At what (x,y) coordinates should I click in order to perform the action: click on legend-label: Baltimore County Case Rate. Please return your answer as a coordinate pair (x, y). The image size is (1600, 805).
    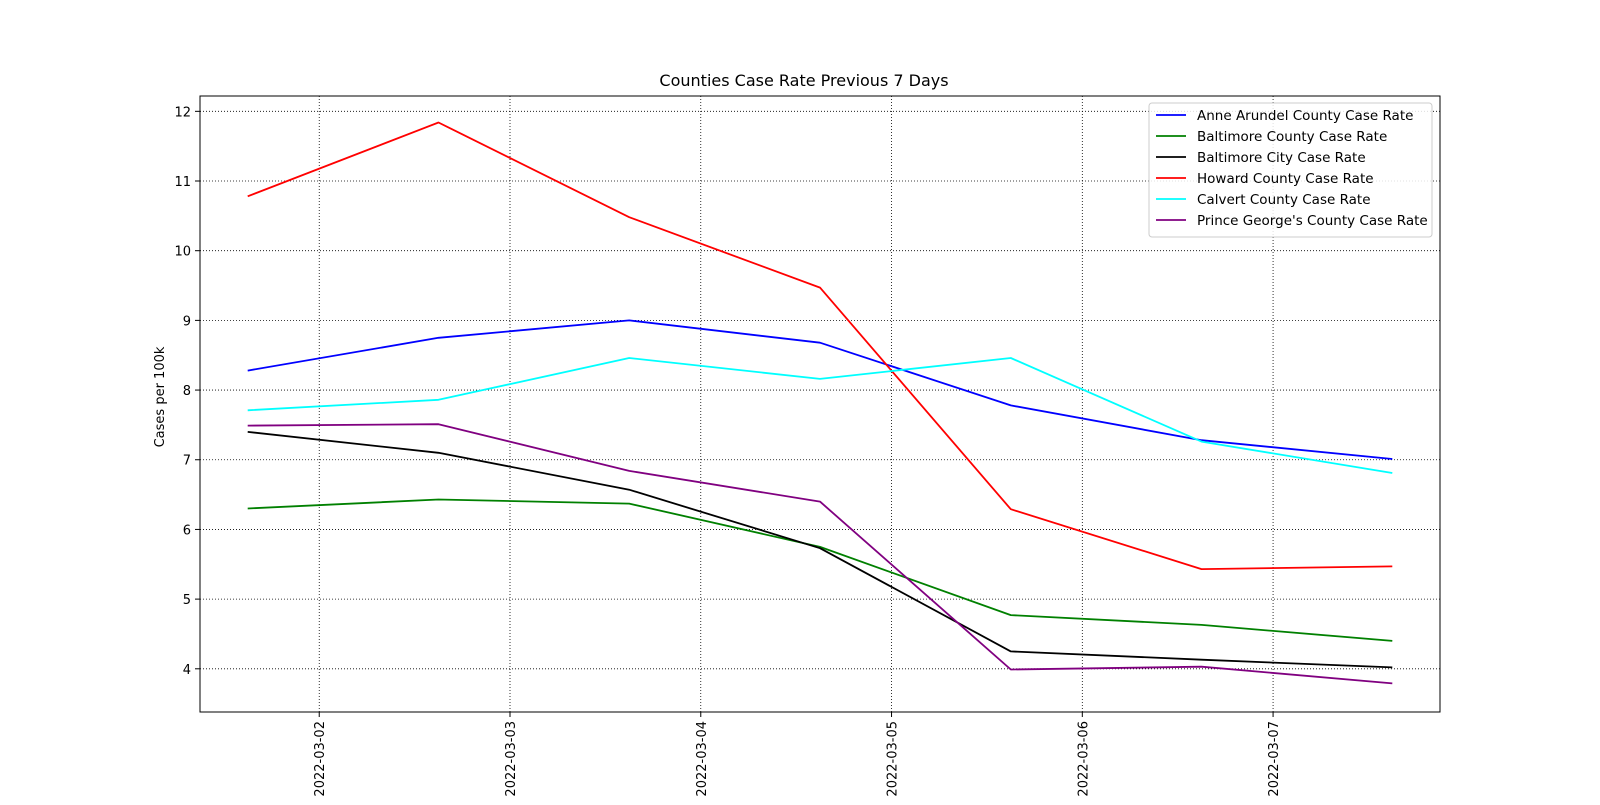
    Looking at the image, I should click on (1292, 137).